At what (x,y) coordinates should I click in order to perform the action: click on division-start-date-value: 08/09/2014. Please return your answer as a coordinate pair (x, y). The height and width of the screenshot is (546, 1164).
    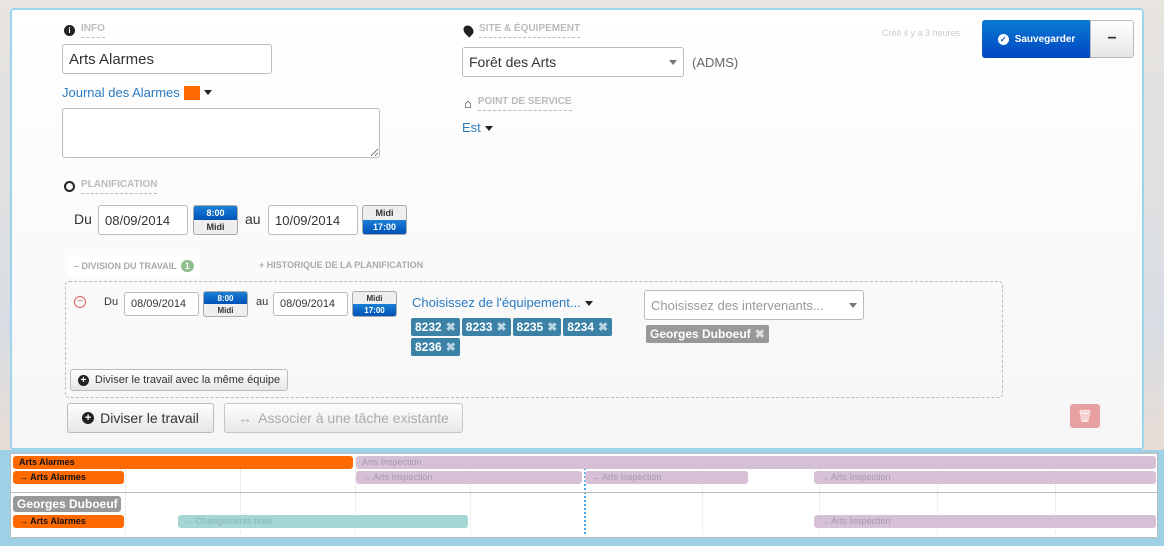
    Looking at the image, I should click on (159, 304).